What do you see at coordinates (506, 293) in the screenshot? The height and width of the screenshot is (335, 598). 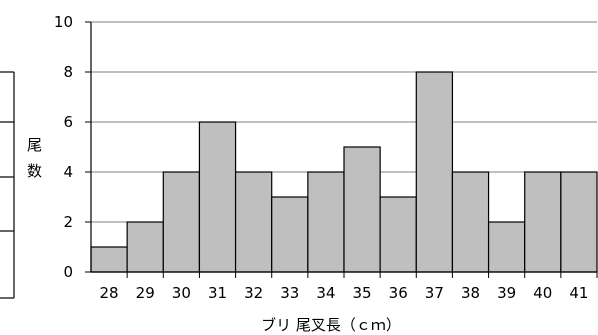 I see `x-tick-label-39: 39` at bounding box center [506, 293].